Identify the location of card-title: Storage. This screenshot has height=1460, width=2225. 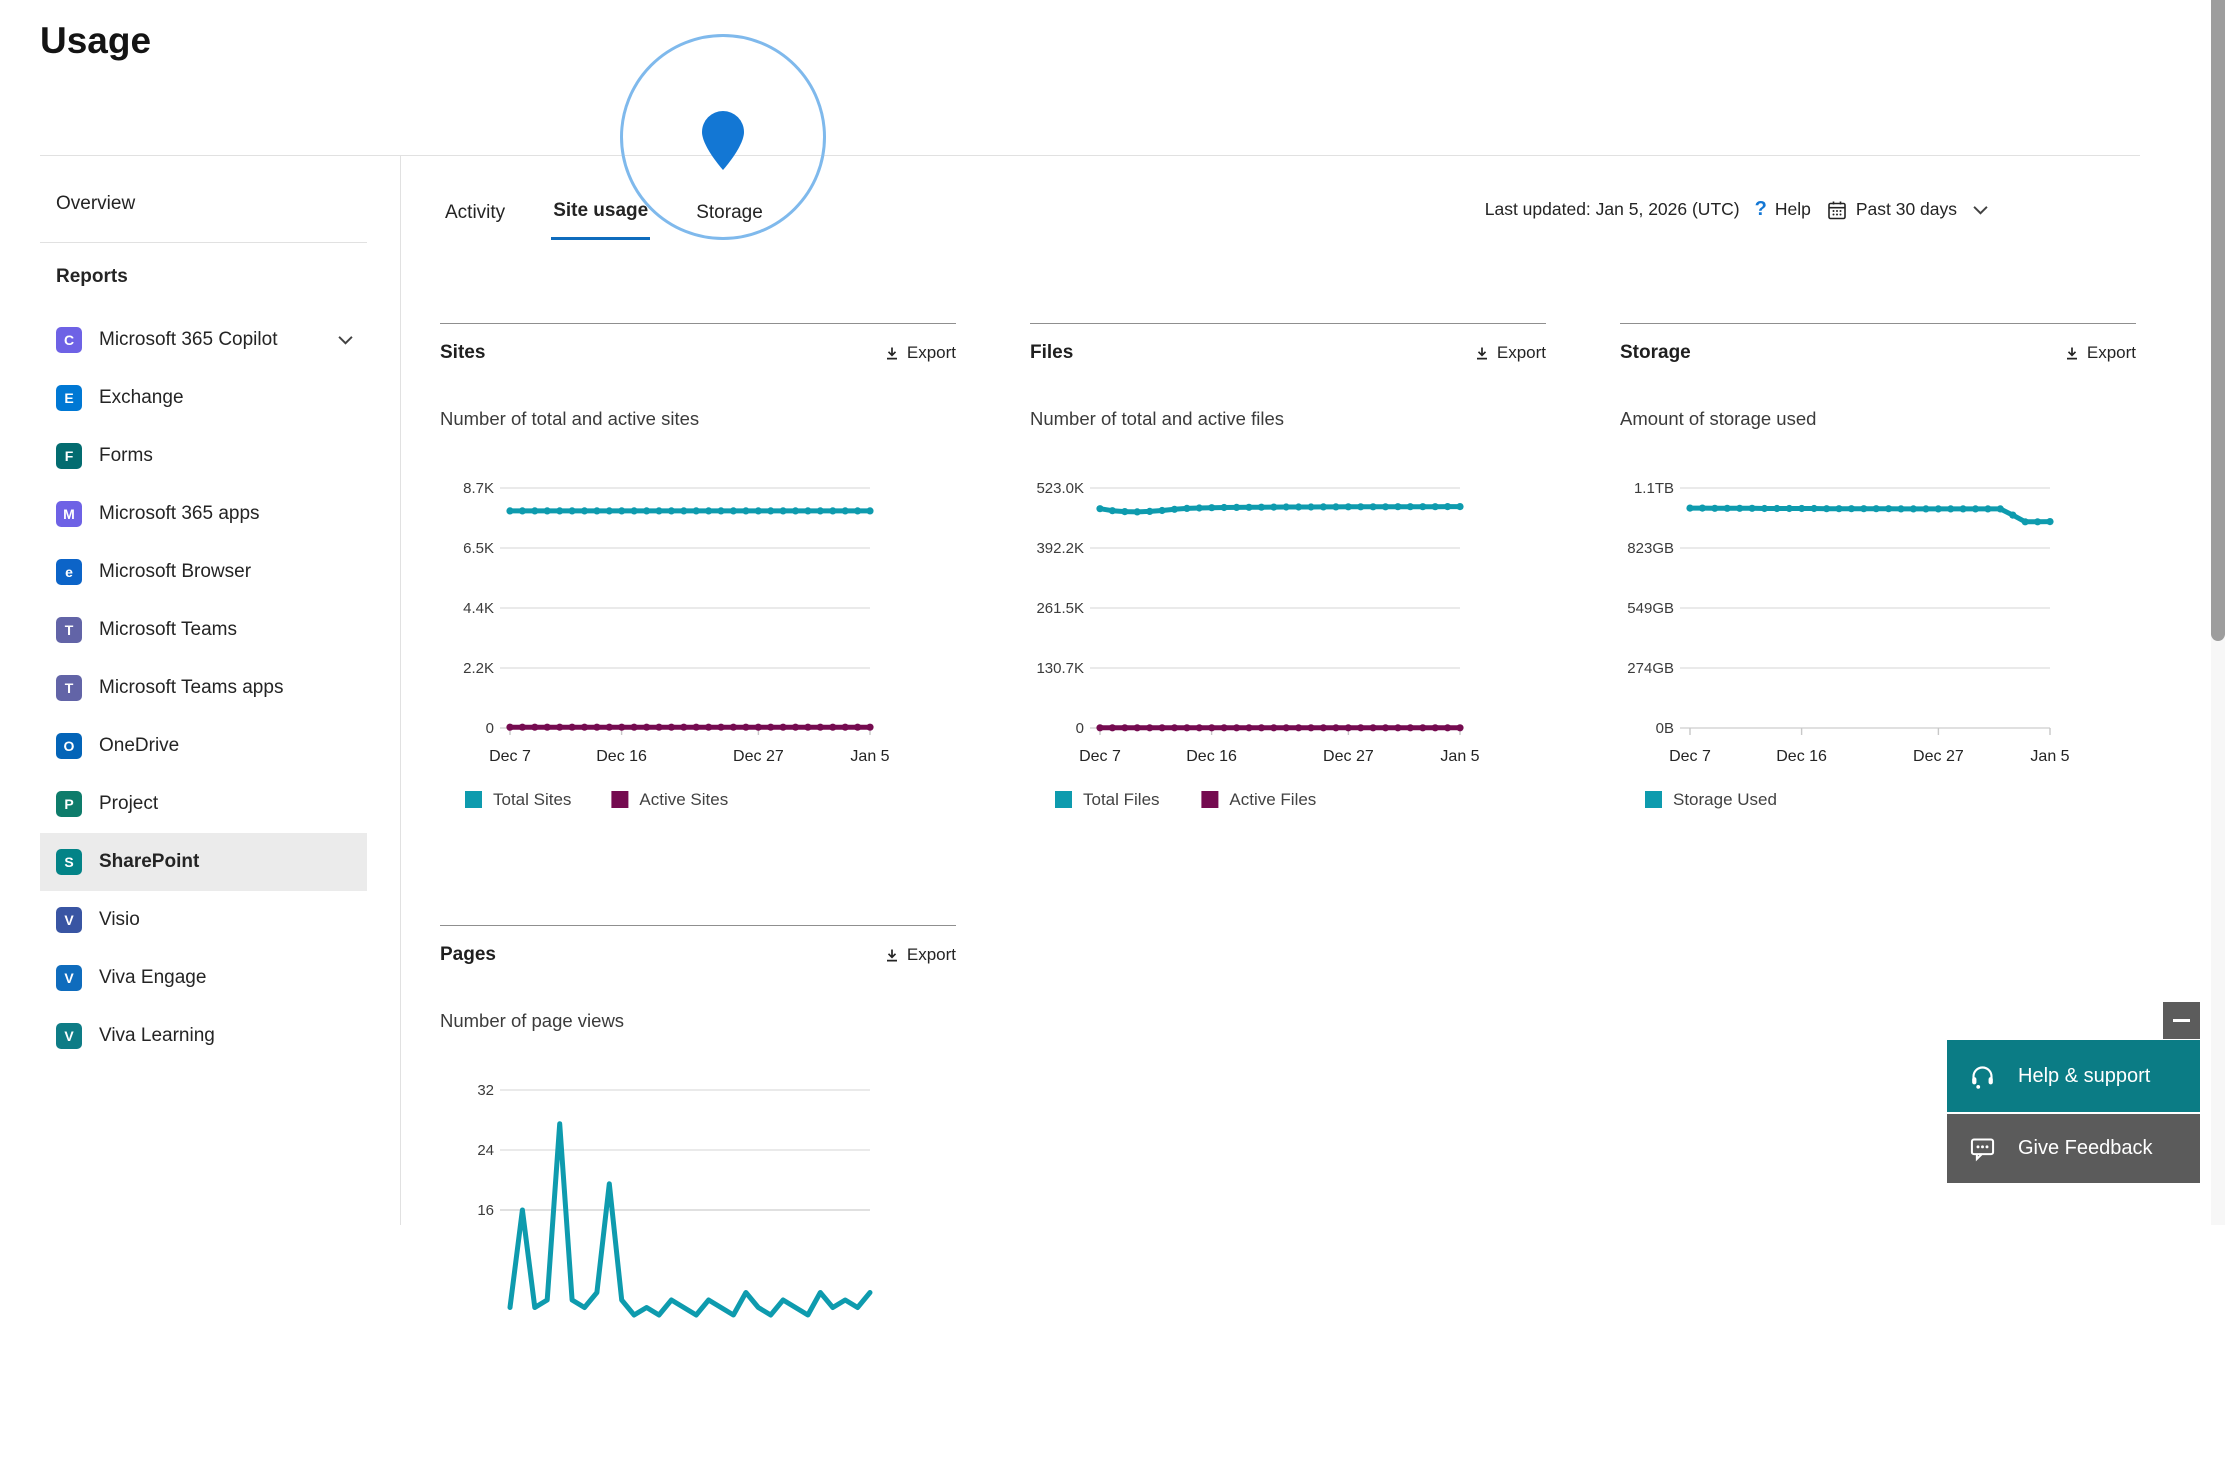
(1655, 352).